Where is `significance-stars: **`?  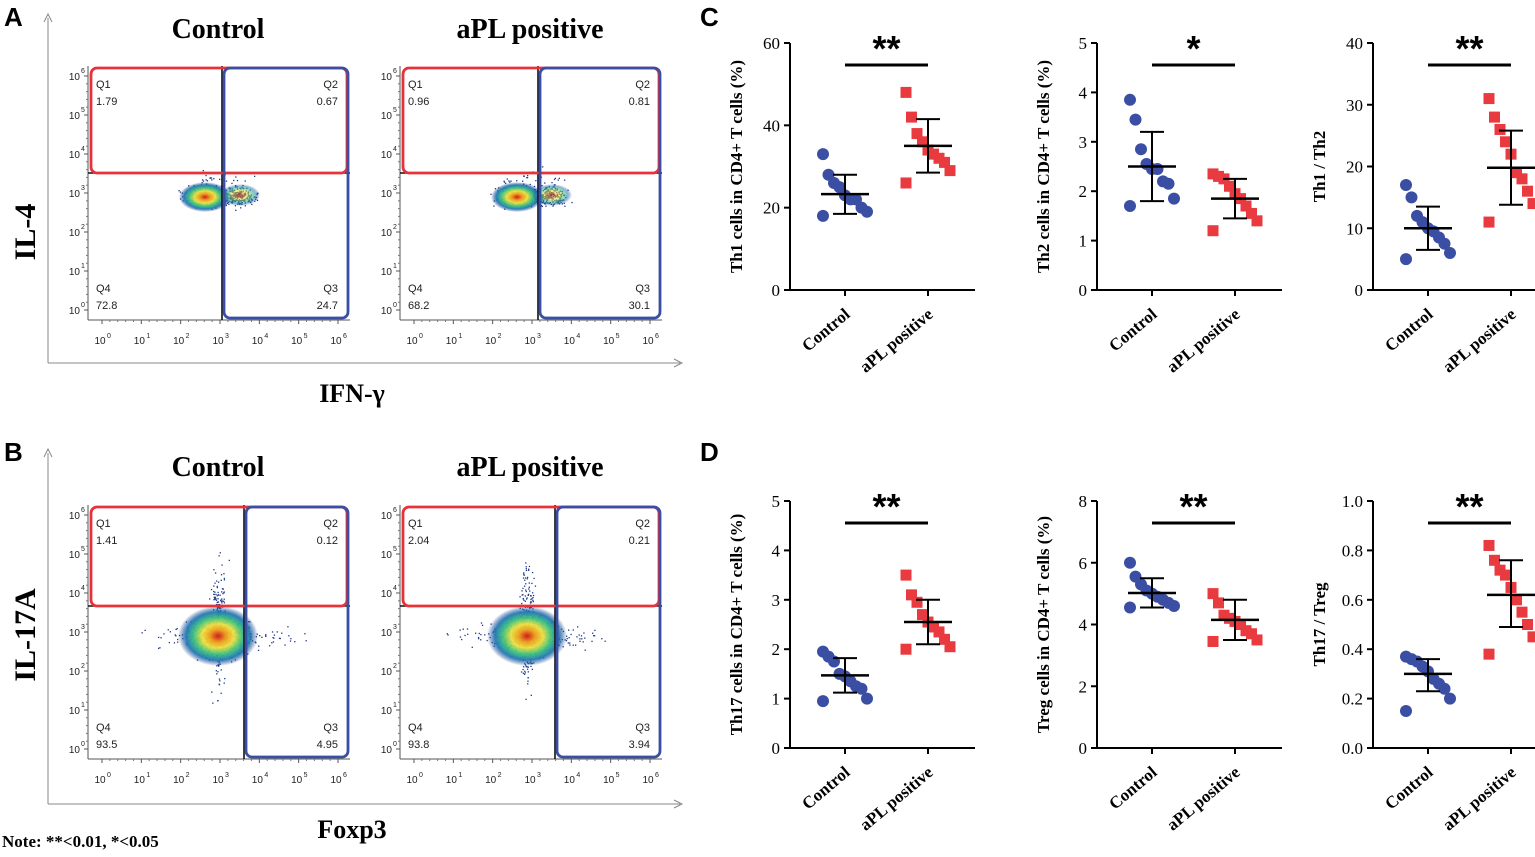 significance-stars: ** is located at coordinates (886, 506).